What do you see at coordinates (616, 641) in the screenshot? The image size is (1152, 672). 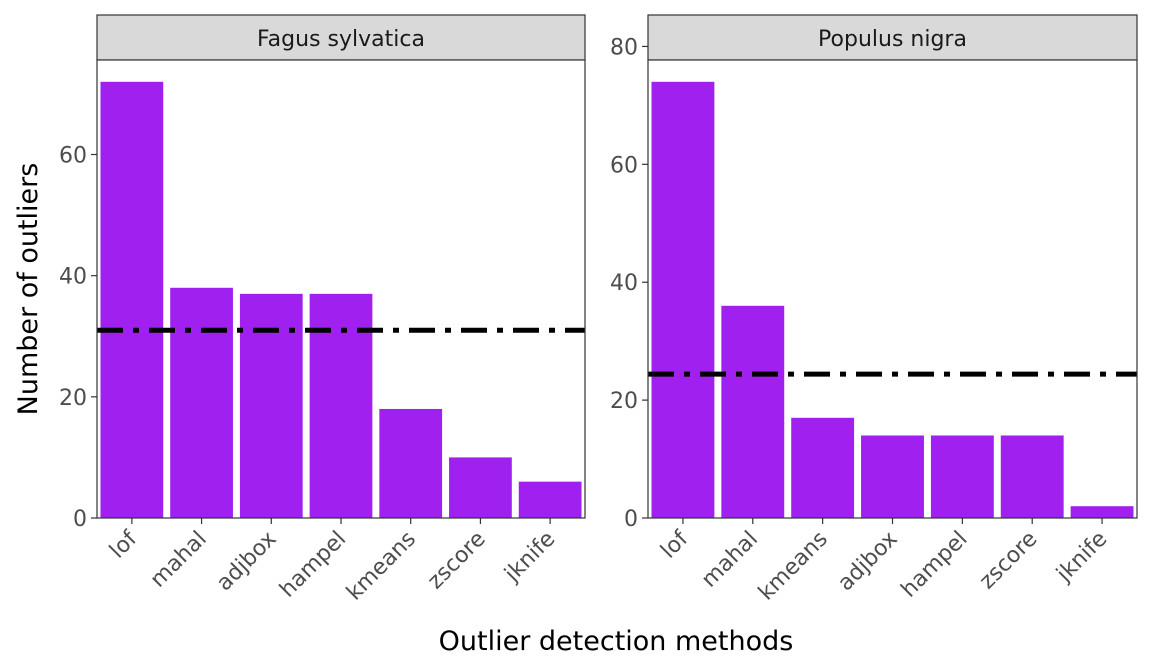 I see `x-axis-title: Outlier detection methods` at bounding box center [616, 641].